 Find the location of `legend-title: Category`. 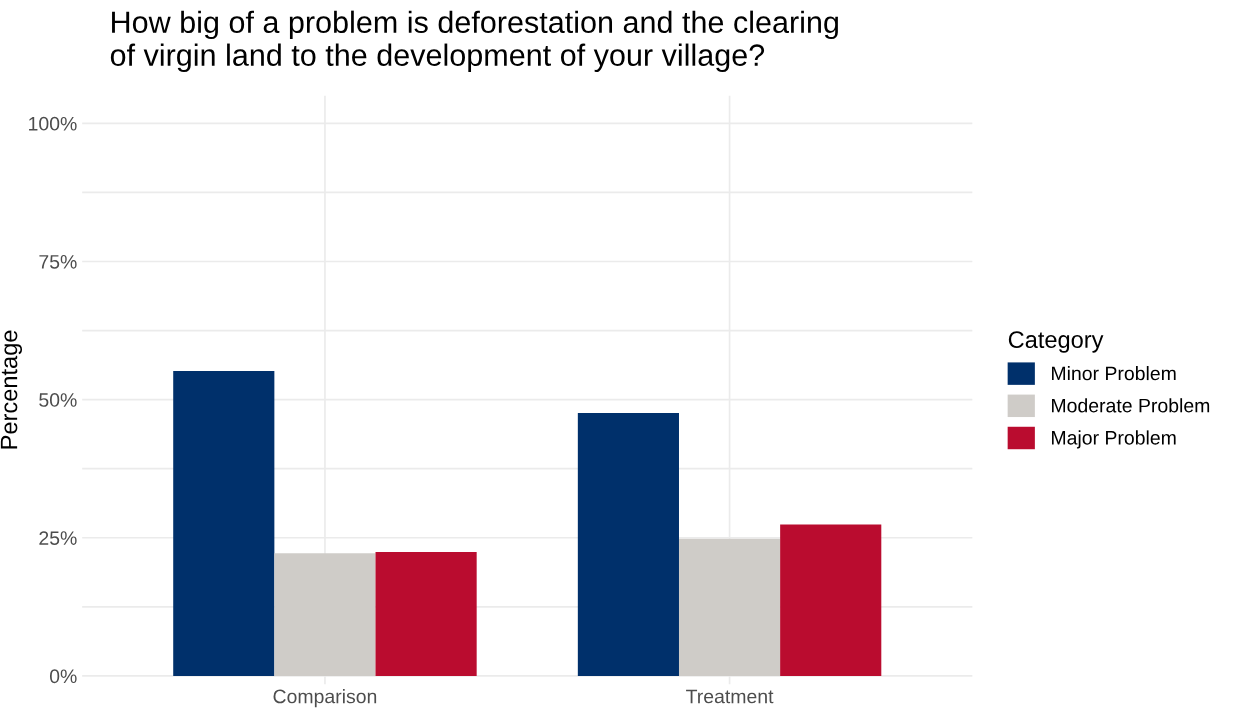

legend-title: Category is located at coordinates (1056, 342).